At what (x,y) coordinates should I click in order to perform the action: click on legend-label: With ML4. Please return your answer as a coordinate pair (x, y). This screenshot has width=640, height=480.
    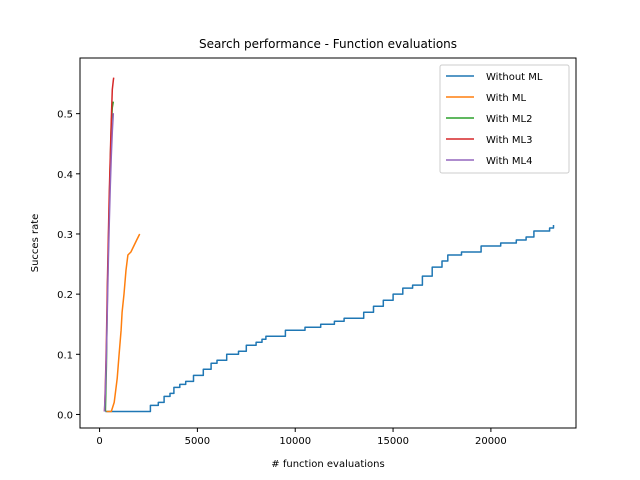
    Looking at the image, I should click on (509, 161).